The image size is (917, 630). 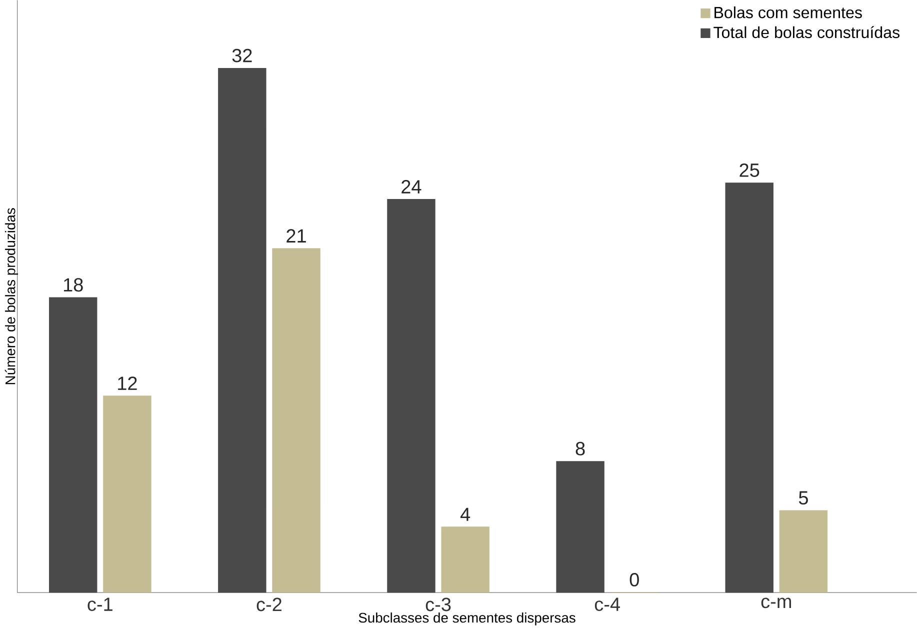 What do you see at coordinates (580, 449) in the screenshot?
I see `data-label: 8` at bounding box center [580, 449].